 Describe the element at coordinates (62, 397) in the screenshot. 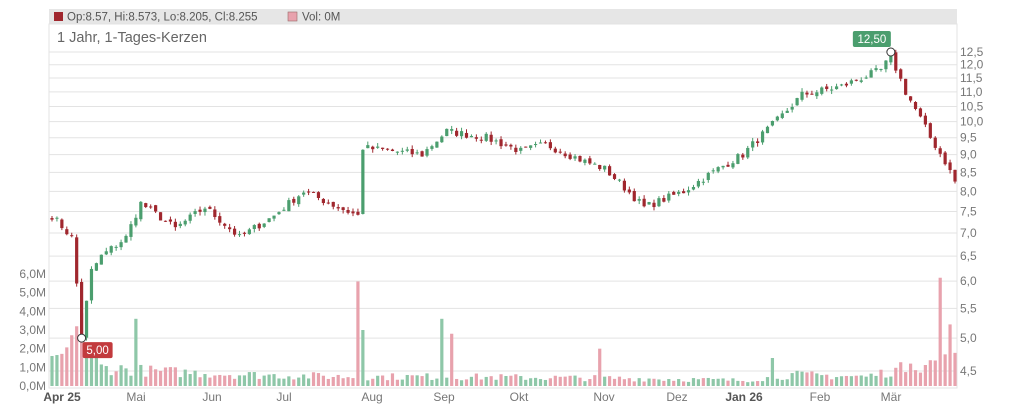

I see `x-tick-label: Apr 25` at that location.